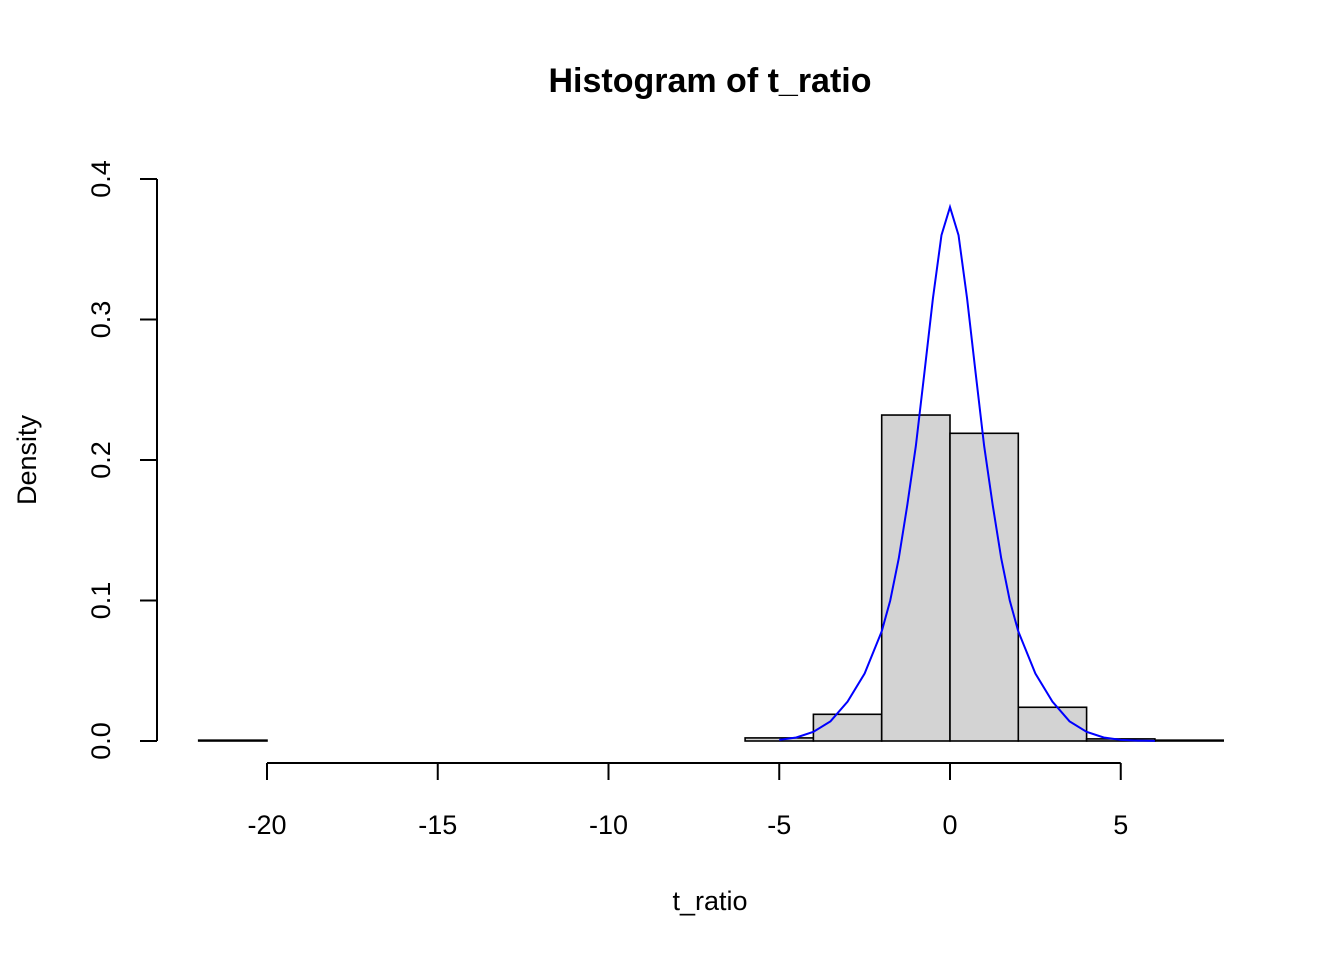 The height and width of the screenshot is (960, 1344). Describe the element at coordinates (709, 901) in the screenshot. I see `x-axis-label: t_ratio` at that location.